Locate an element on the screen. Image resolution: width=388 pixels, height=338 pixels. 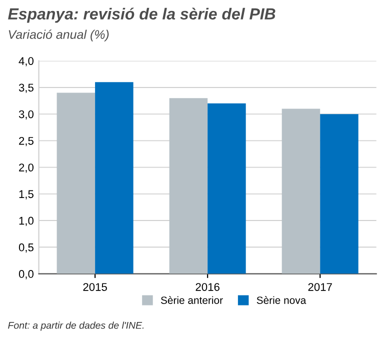
y-tick-label: 3,0 is located at coordinates (26, 115).